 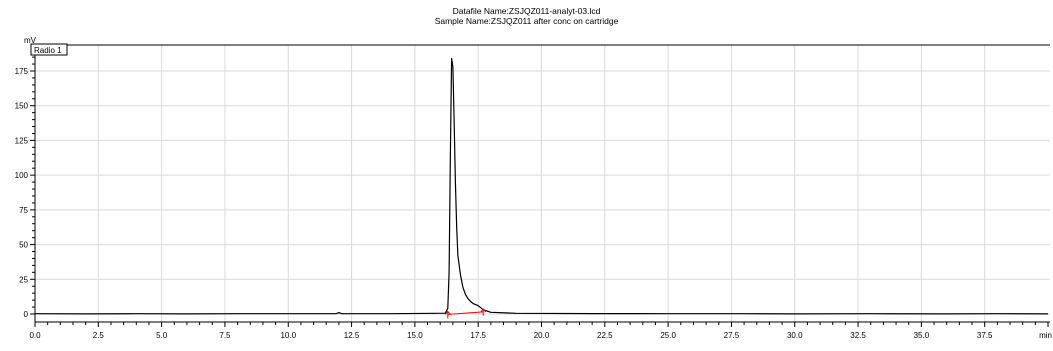 What do you see at coordinates (288, 335) in the screenshot?
I see `x-tick-label: 10.0` at bounding box center [288, 335].